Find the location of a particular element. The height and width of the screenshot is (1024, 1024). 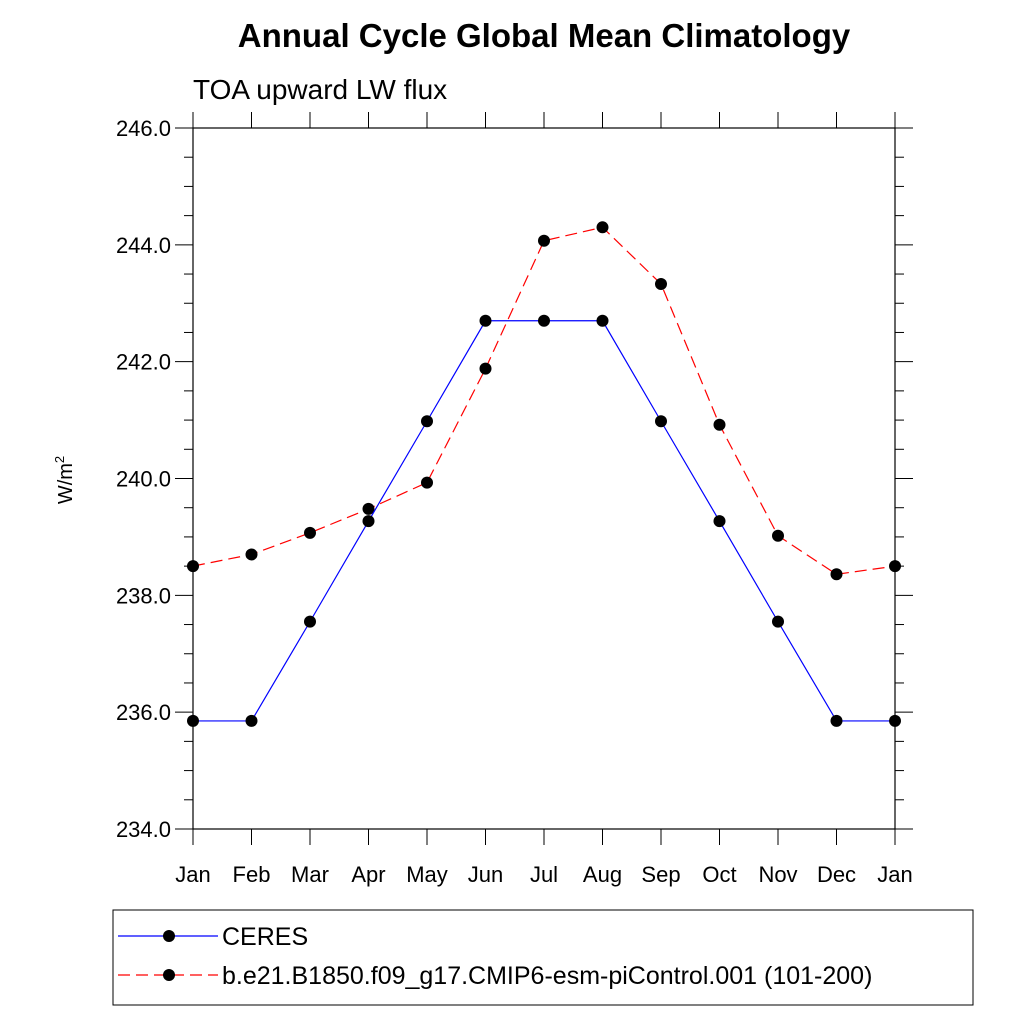

y-tick-label: 244.0 is located at coordinates (143, 245).